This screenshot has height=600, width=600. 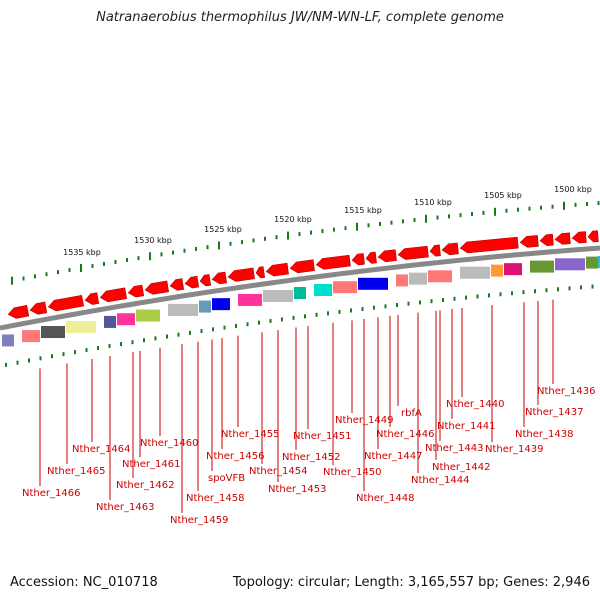 What do you see at coordinates (215, 498) in the screenshot?
I see `gene-label-nther_1458: Nther_1458` at bounding box center [215, 498].